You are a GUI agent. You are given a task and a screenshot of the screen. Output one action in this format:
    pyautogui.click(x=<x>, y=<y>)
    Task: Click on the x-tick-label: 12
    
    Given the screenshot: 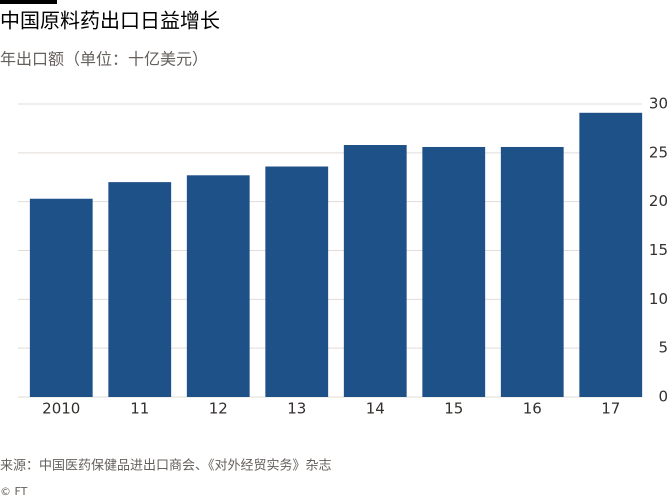 What is the action you would take?
    pyautogui.click(x=218, y=409)
    